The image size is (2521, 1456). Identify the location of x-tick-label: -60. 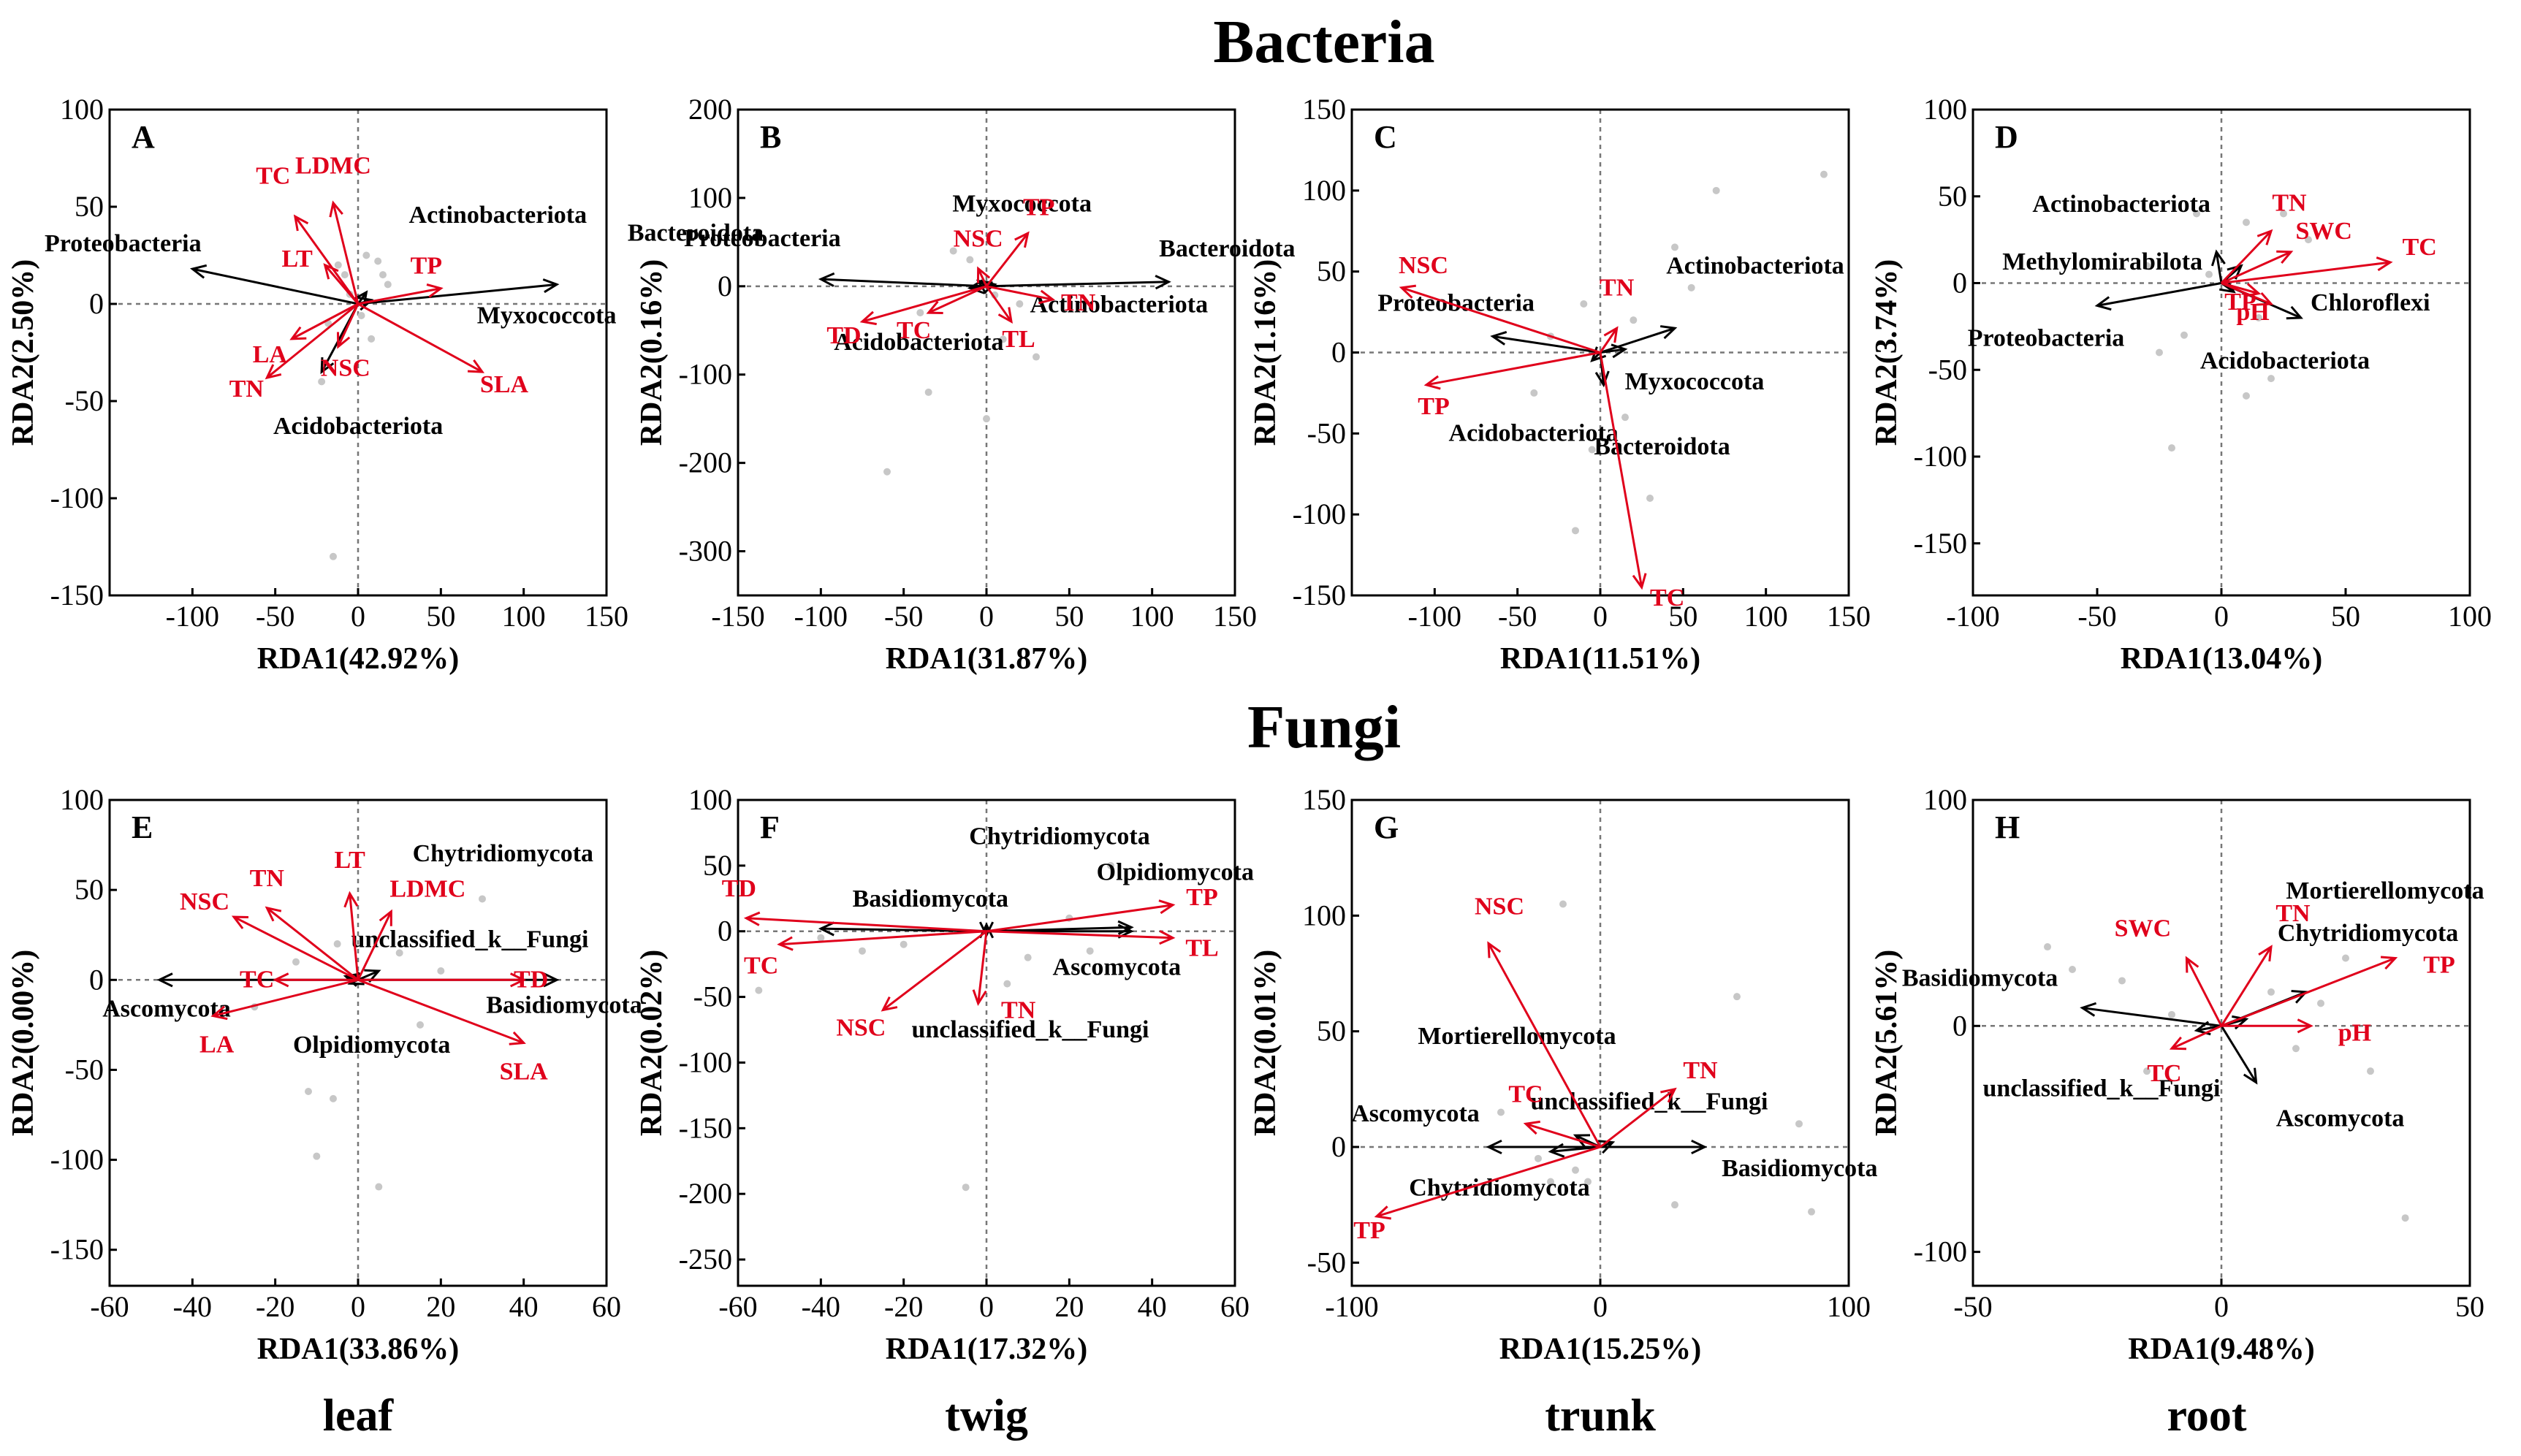
(110, 1306).